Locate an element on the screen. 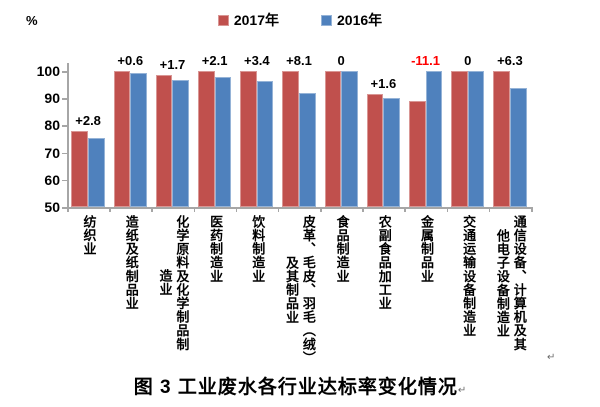 Image resolution: width=600 pixels, height=407 pixels. category-label-6: 食品制造业 is located at coordinates (342, 249).